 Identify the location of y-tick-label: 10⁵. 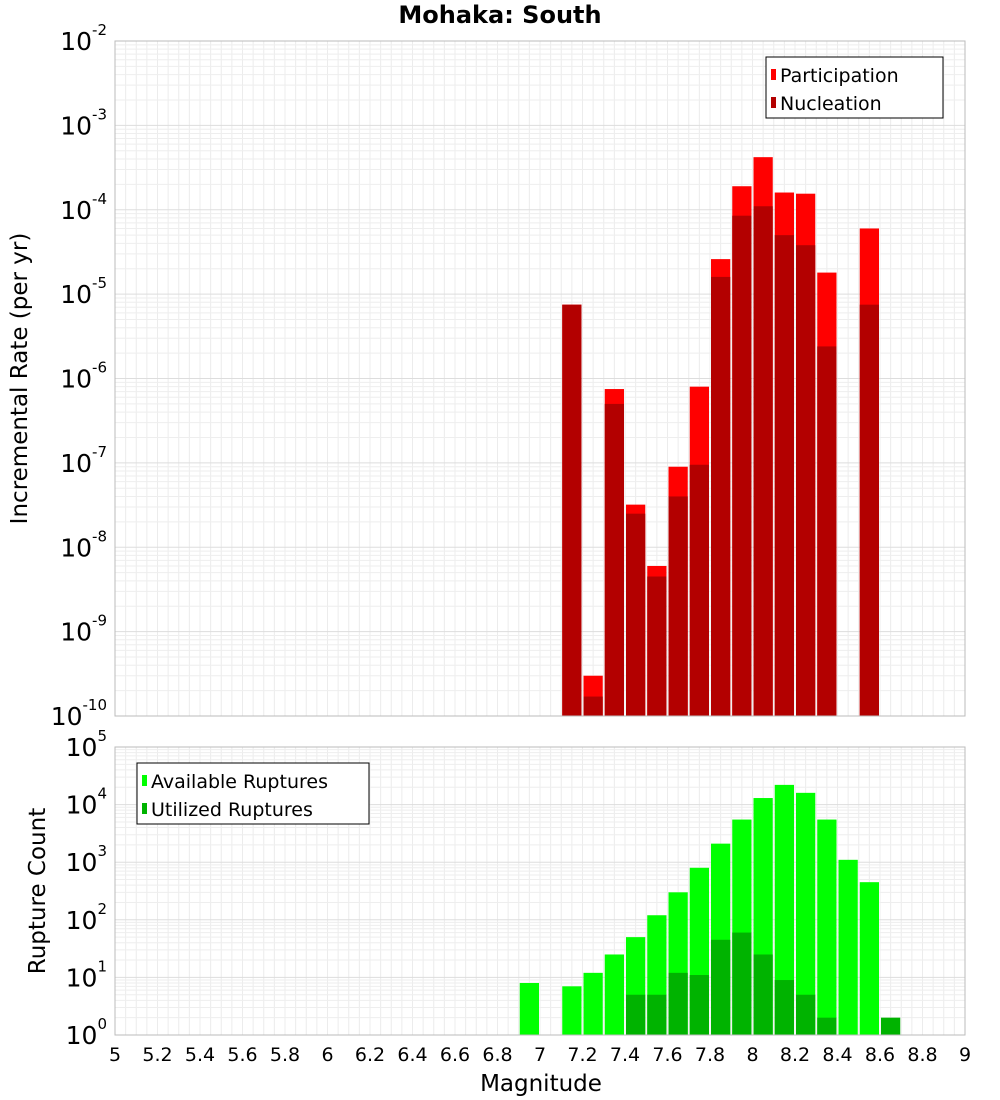
(86, 744).